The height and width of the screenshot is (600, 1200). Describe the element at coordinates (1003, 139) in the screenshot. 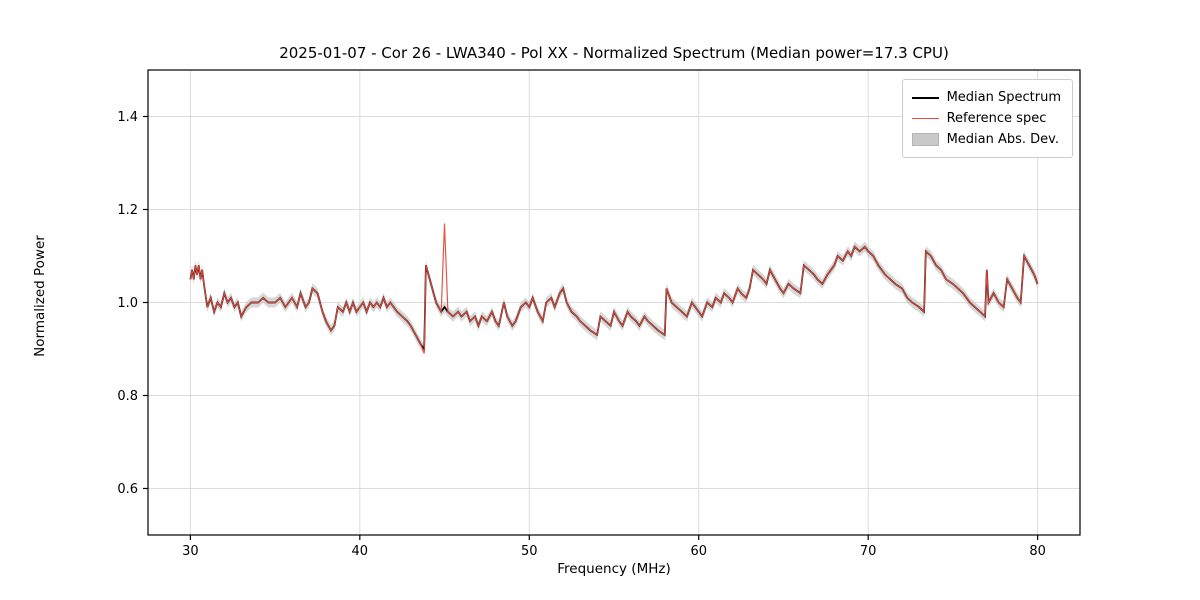

I see `legend-label: Median Abs. Dev.` at that location.